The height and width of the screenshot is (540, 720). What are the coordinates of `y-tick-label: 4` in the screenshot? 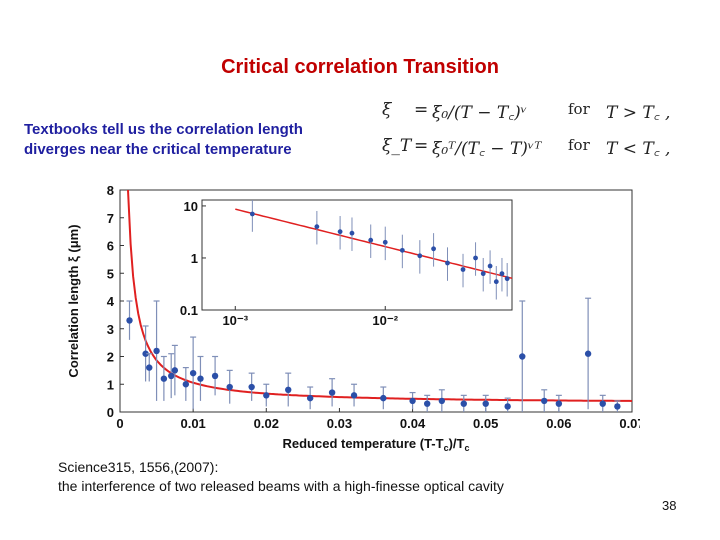 It's located at (111, 301).